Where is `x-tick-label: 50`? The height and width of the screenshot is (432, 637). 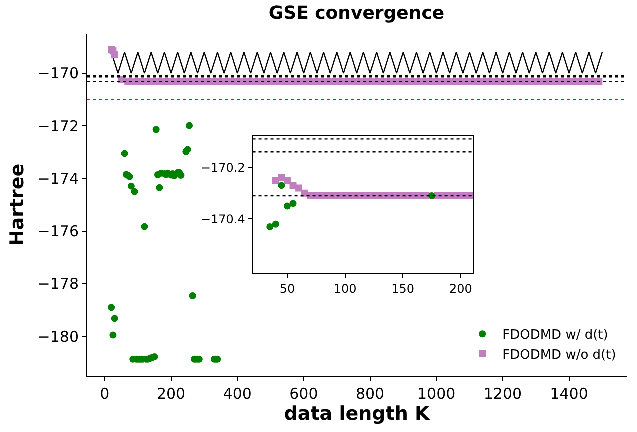
x-tick-label: 50 is located at coordinates (288, 289).